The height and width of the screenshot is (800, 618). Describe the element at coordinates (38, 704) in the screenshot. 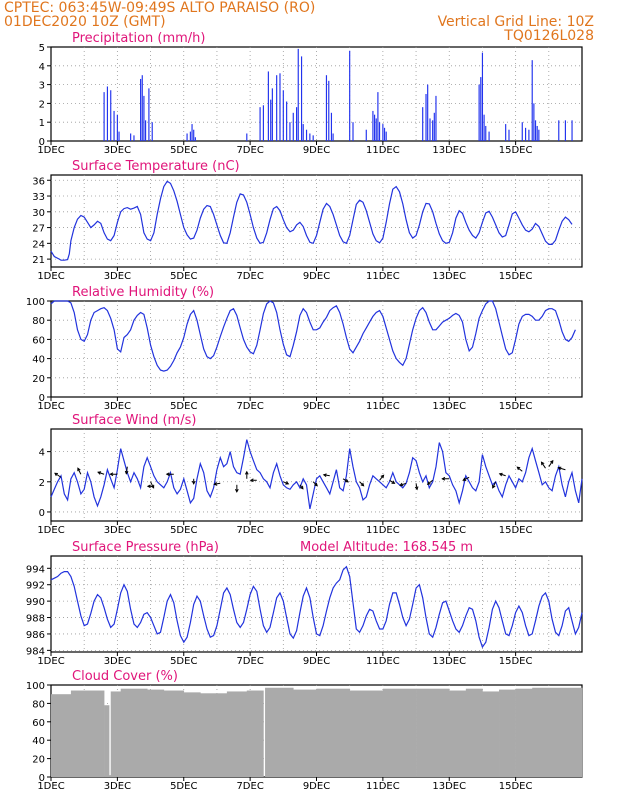

I see `y-tick-label: 80` at that location.